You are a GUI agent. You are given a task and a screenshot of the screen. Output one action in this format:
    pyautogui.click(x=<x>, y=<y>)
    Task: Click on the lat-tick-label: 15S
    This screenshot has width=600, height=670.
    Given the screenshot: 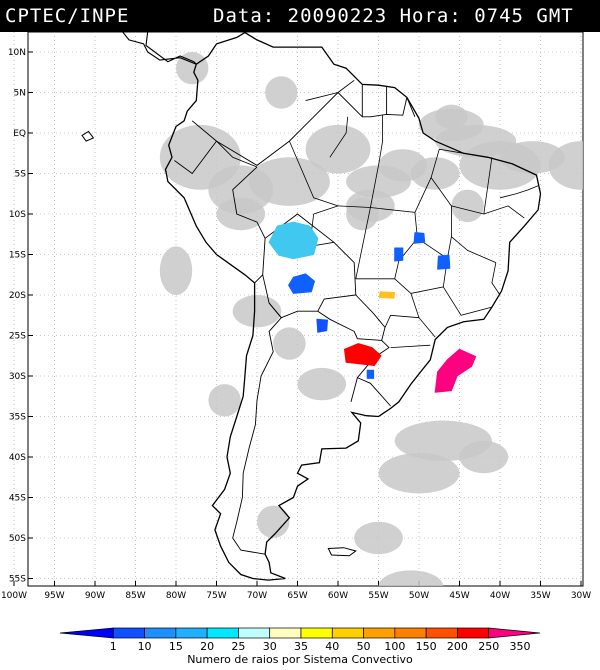 What is the action you would take?
    pyautogui.click(x=17, y=256)
    